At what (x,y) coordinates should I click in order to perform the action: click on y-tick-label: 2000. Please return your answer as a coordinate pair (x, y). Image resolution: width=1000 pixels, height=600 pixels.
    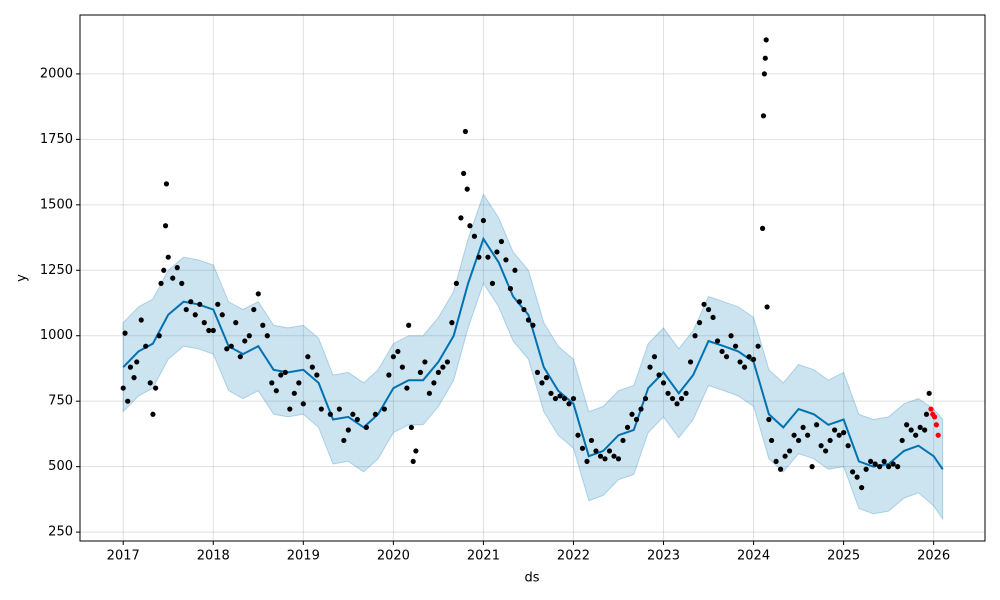
    Looking at the image, I should click on (56, 73).